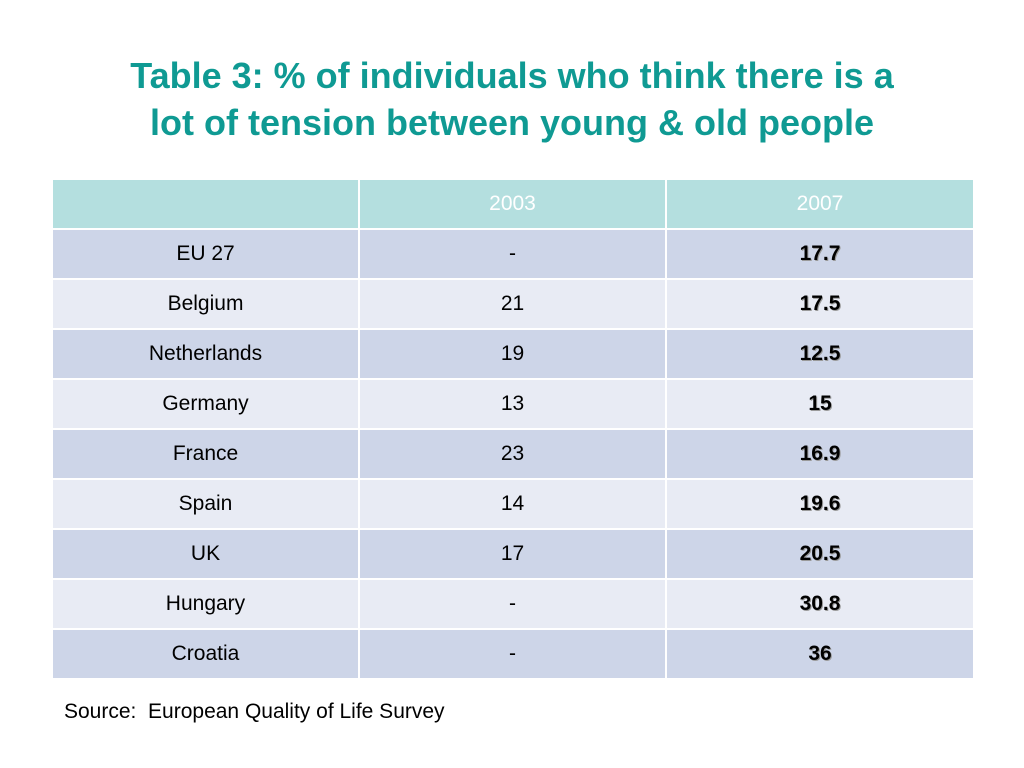  I want to click on value-2007-cell: 17.5, so click(820, 304).